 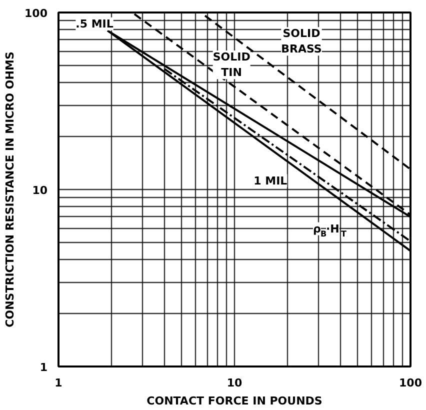 I want to click on annotation: SOLID BRASS, so click(x=301, y=41).